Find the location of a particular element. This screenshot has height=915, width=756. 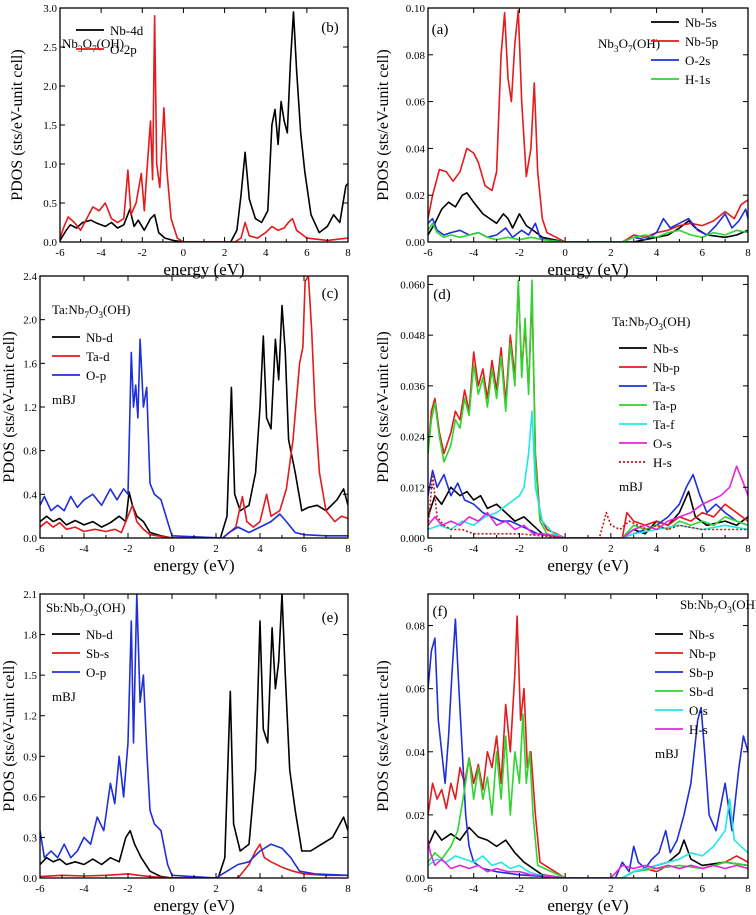

y-tick-label: 0.0 is located at coordinates (30, 539).